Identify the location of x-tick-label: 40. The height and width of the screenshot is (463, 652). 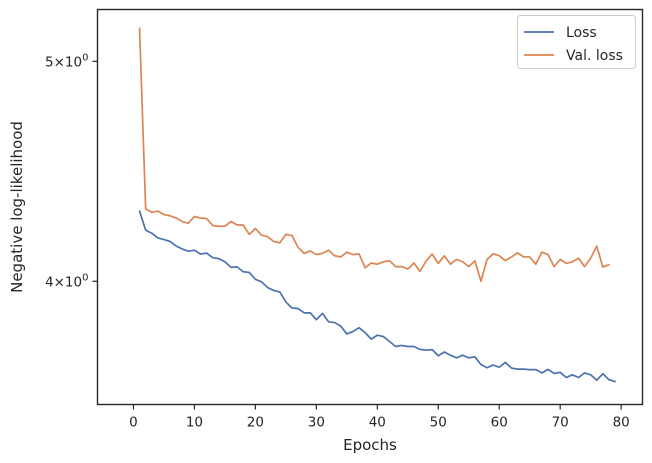
(377, 423).